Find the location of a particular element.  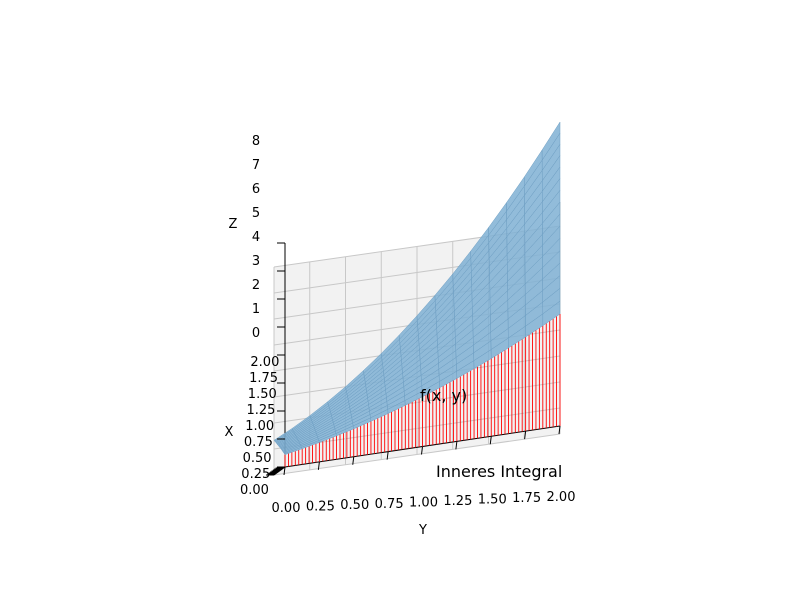

y-tick-label: 1.00 is located at coordinates (423, 502).